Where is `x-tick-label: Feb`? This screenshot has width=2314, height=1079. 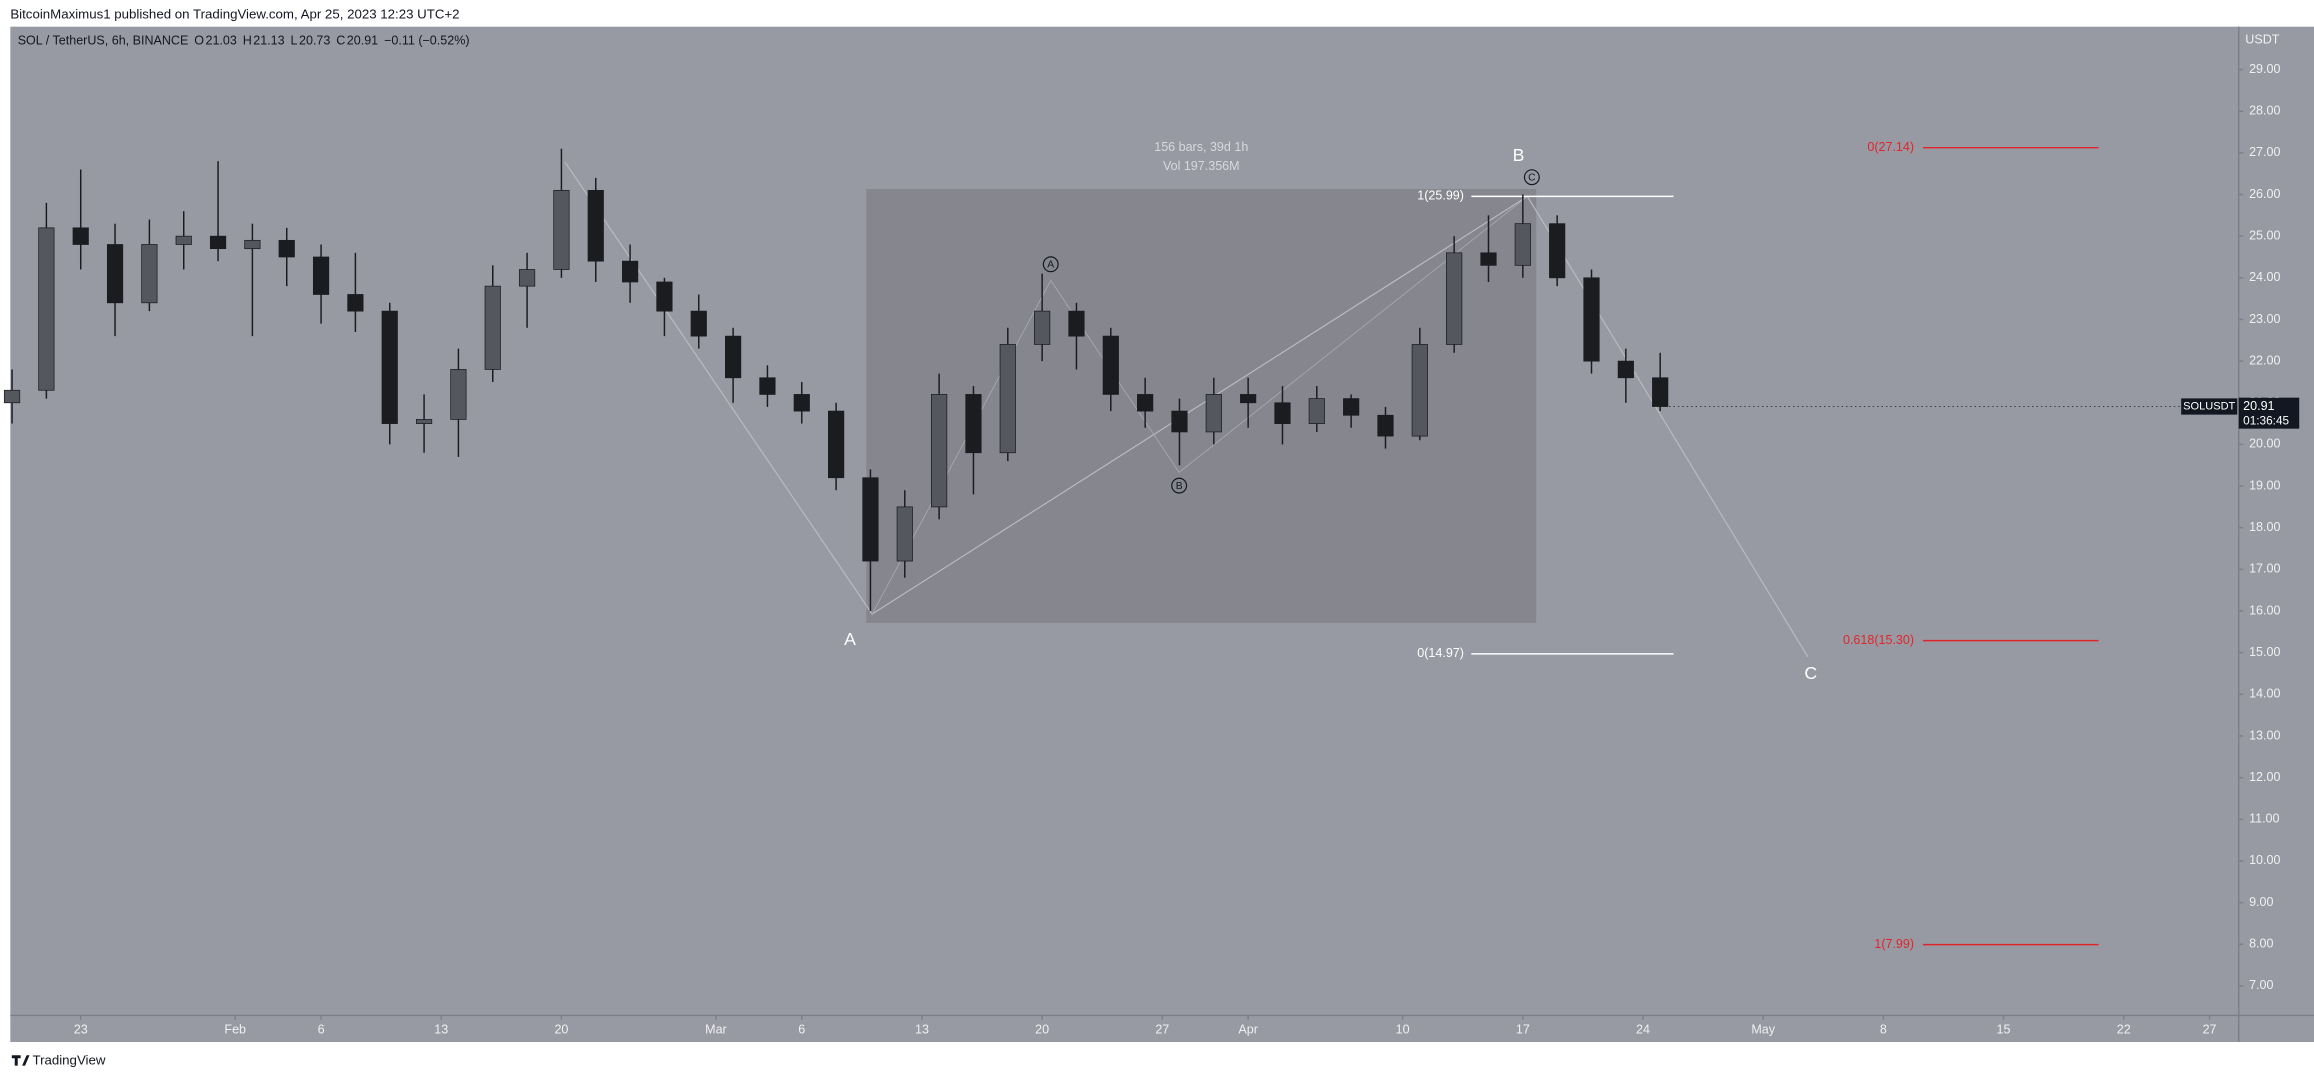 x-tick-label: Feb is located at coordinates (235, 1030).